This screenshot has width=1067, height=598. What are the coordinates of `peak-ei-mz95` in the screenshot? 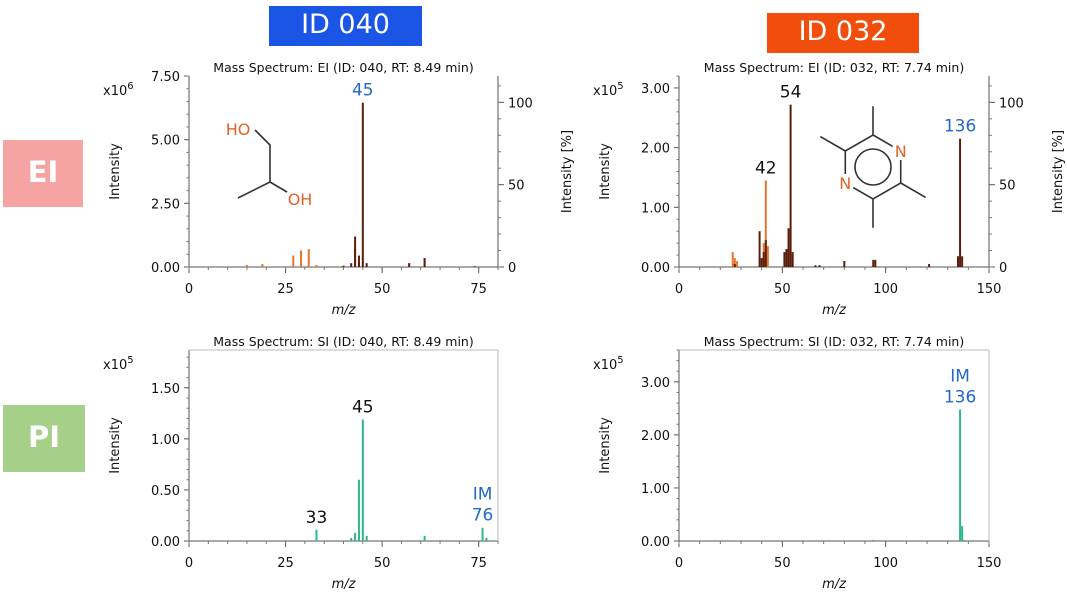 It's located at (875, 263).